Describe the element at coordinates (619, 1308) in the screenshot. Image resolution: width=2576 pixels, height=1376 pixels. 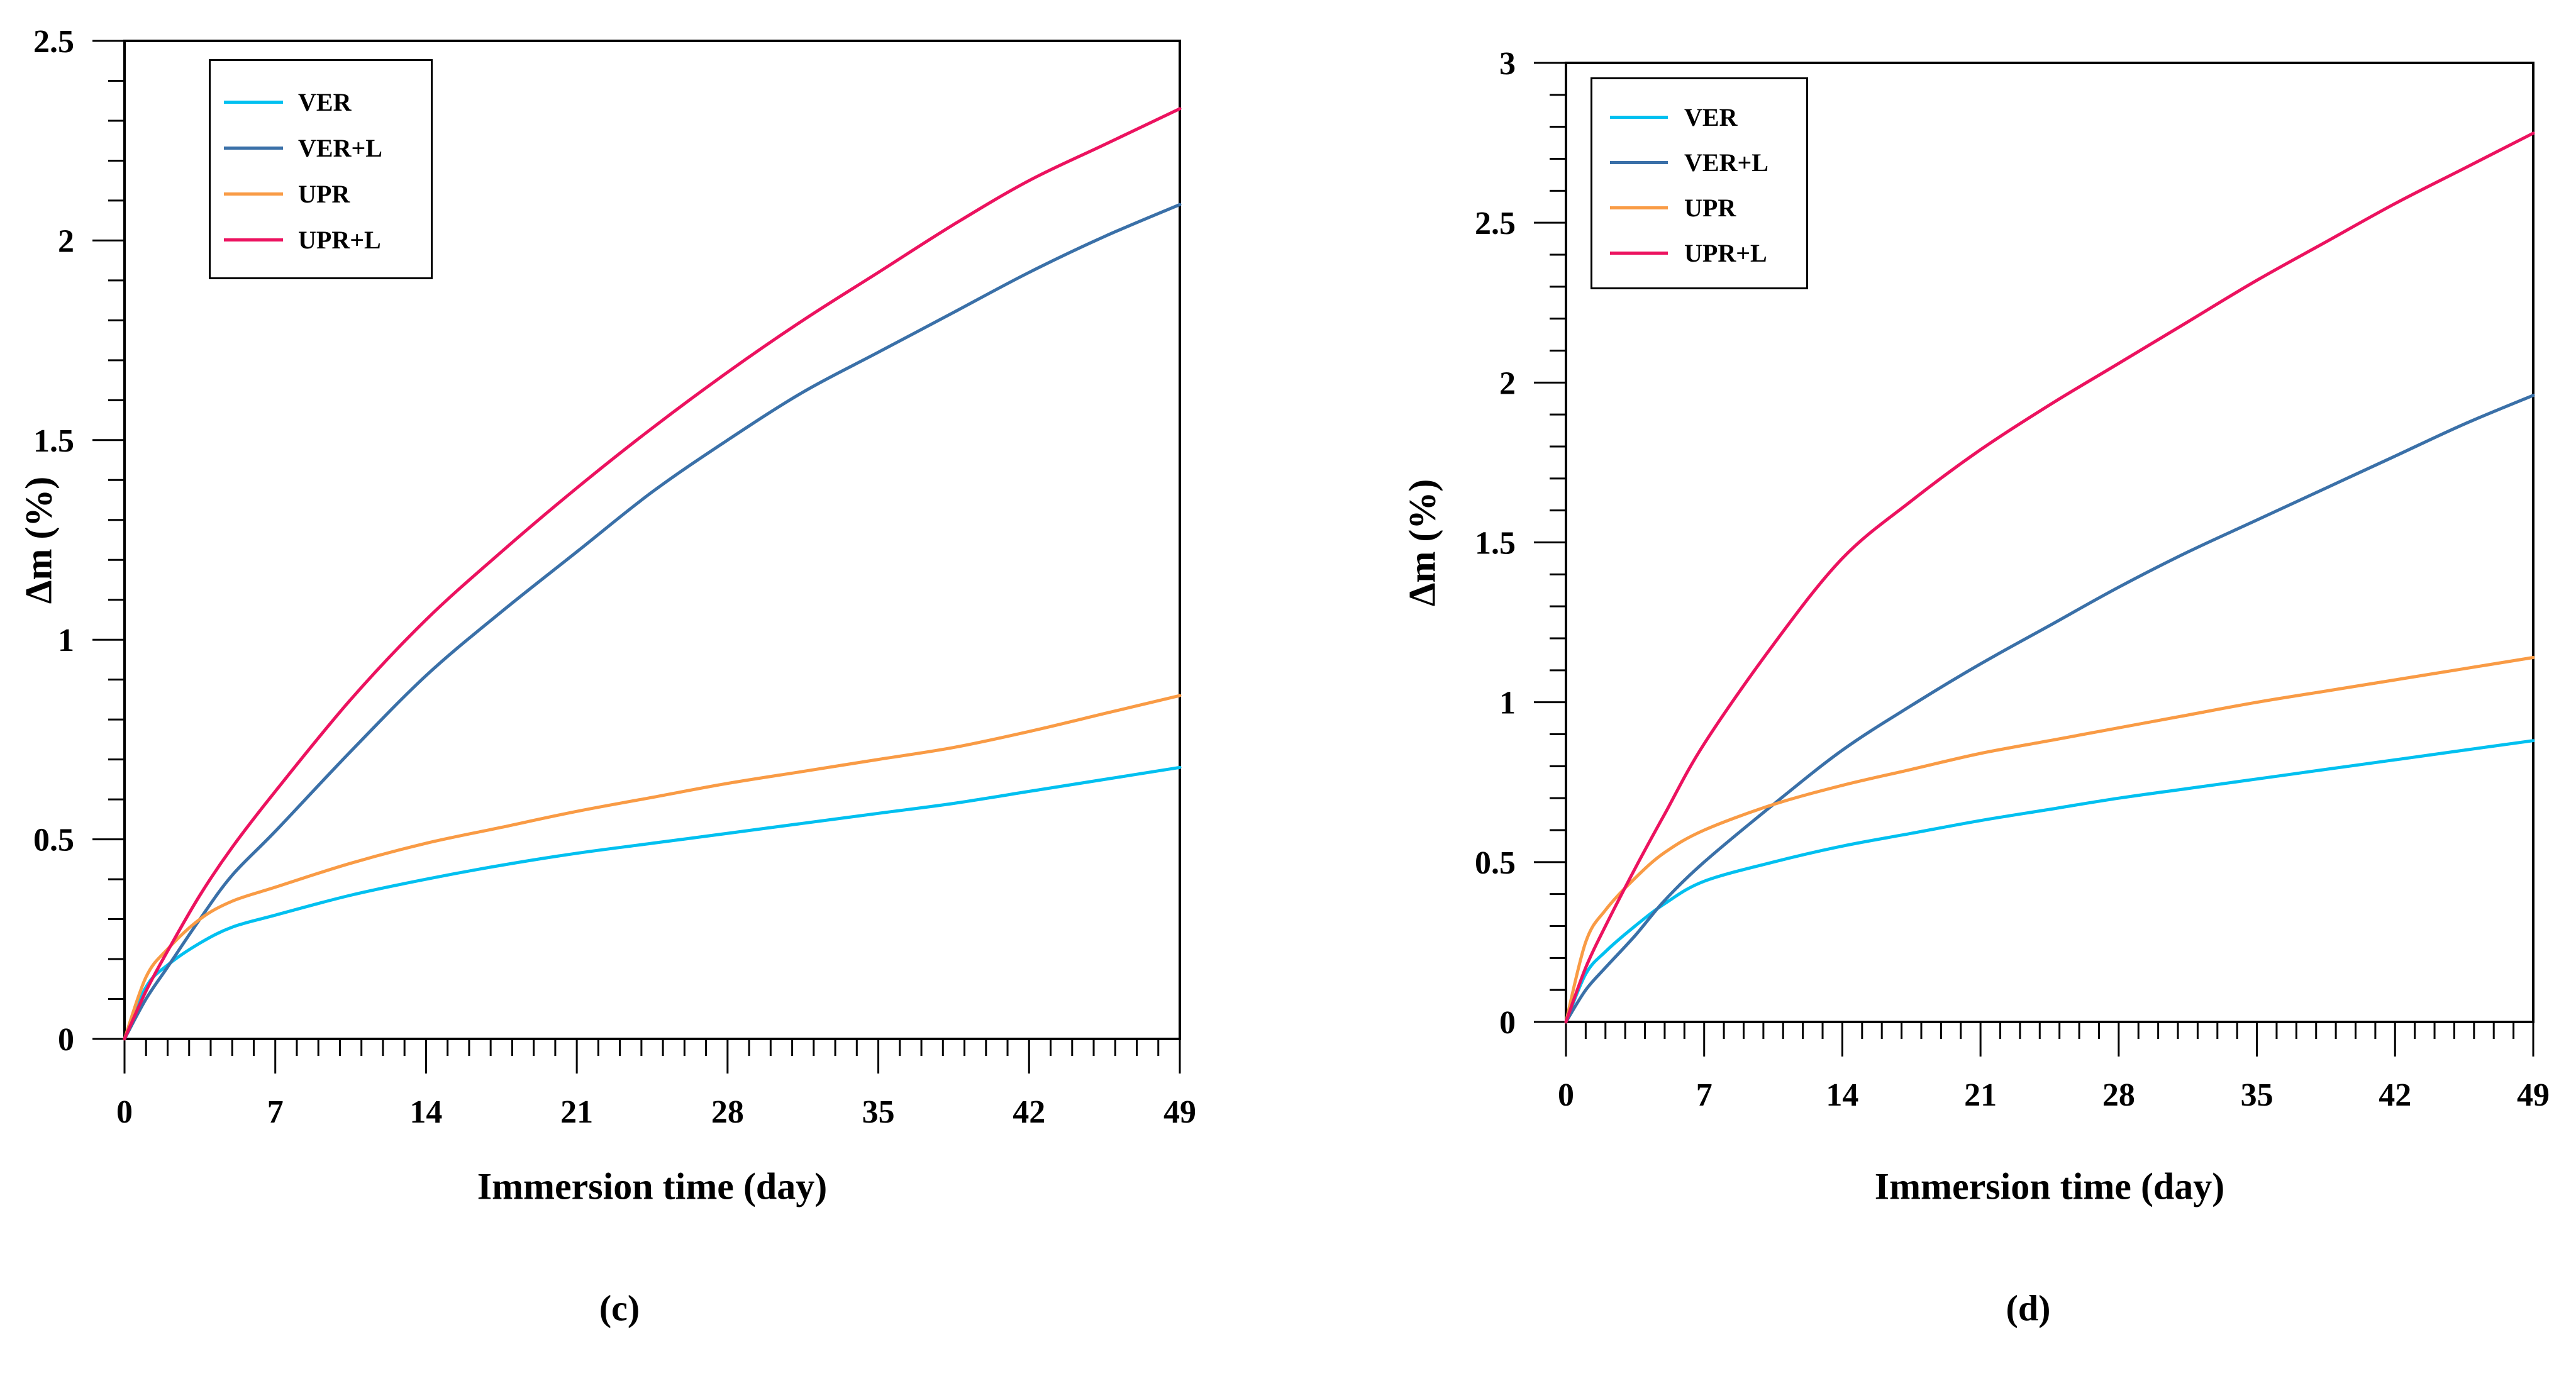
I see `chart-c-caption: (c)` at that location.